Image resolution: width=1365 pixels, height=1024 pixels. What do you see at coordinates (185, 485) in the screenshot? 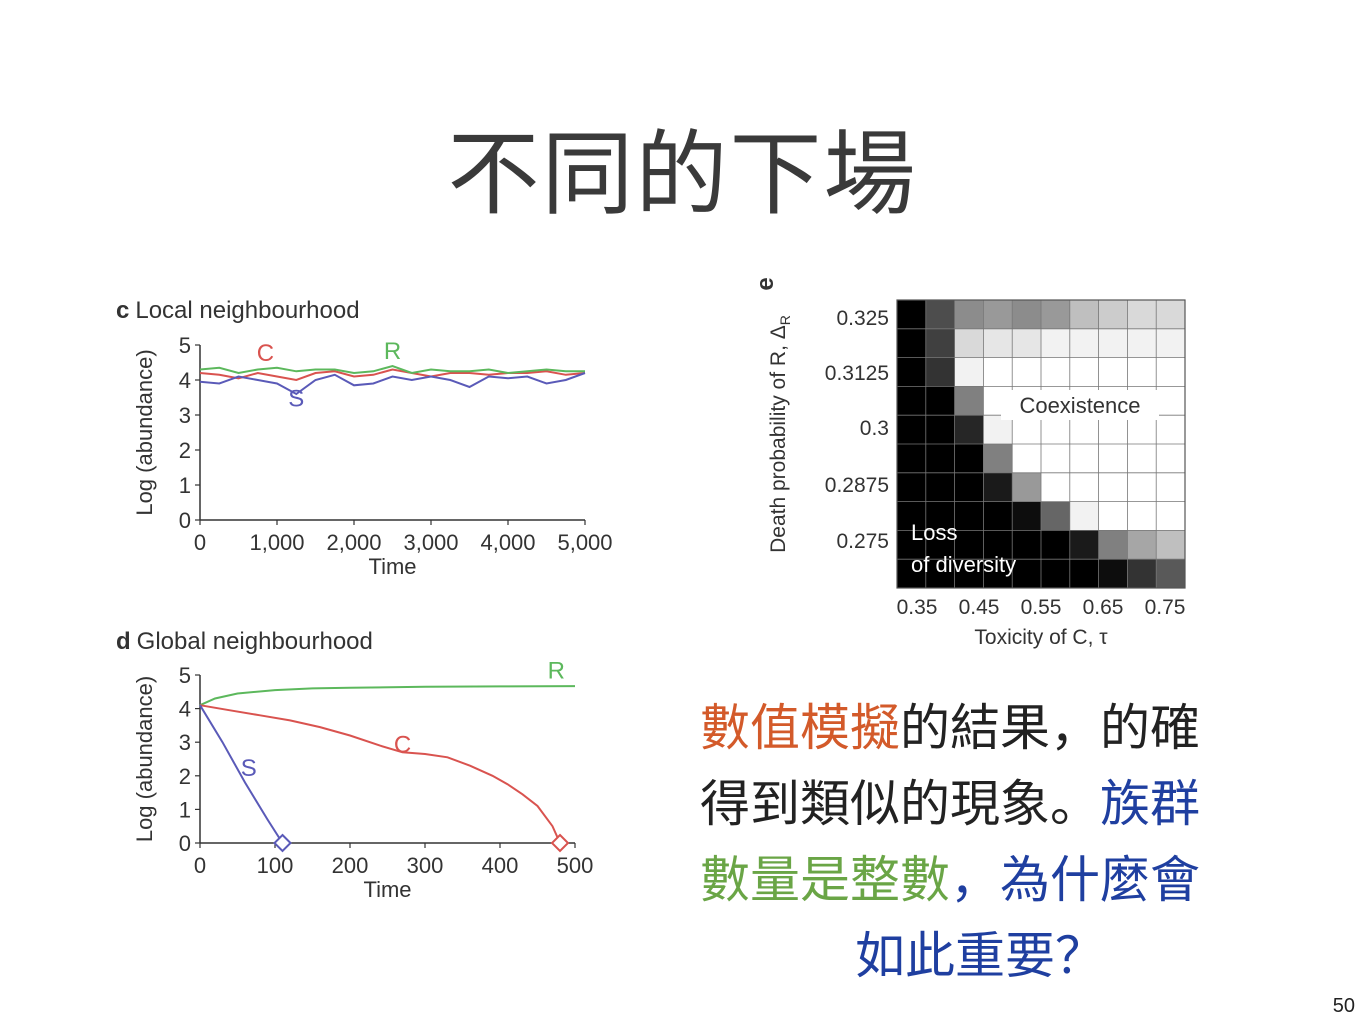
I see `y-tick-label: 1` at bounding box center [185, 485].